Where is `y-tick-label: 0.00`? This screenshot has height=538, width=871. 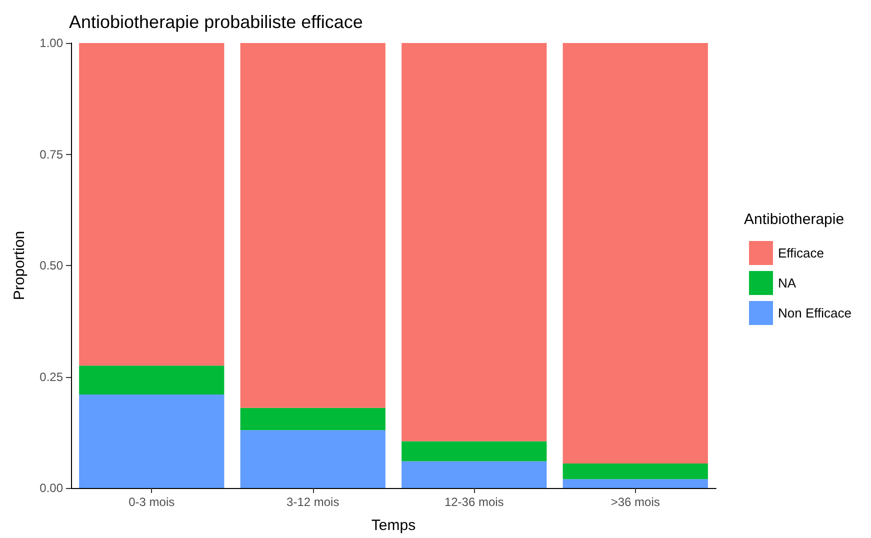
y-tick-label: 0.00 is located at coordinates (52, 488).